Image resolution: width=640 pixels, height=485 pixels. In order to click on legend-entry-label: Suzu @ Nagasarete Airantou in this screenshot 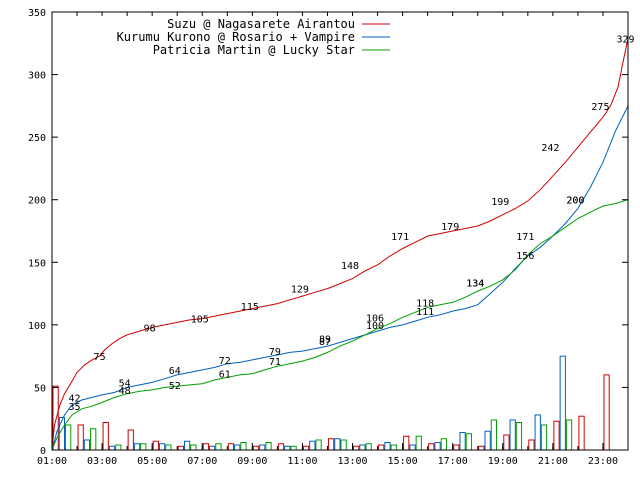, I will do `click(261, 24)`.